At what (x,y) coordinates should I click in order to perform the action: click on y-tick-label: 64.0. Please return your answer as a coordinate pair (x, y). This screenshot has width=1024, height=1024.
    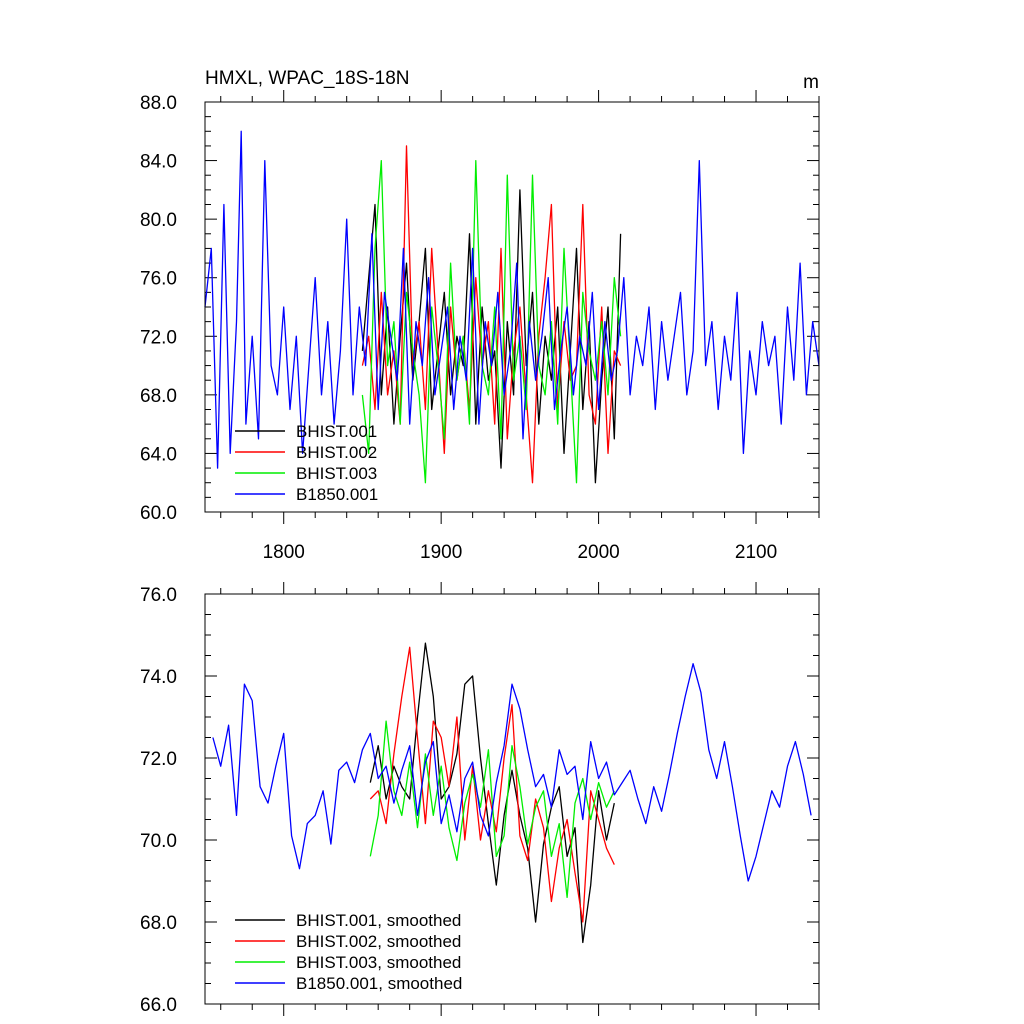
    Looking at the image, I should click on (158, 454).